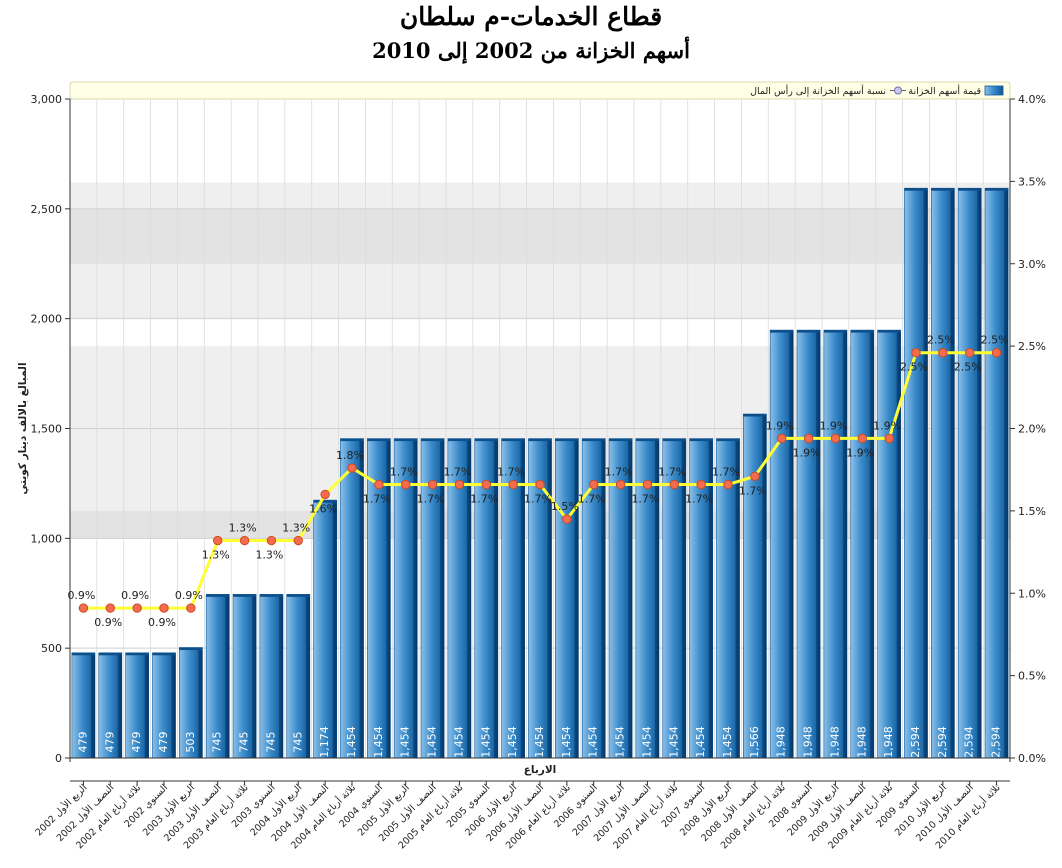 The image size is (1062, 868). I want to click on bar-value-label: 745, so click(270, 742).